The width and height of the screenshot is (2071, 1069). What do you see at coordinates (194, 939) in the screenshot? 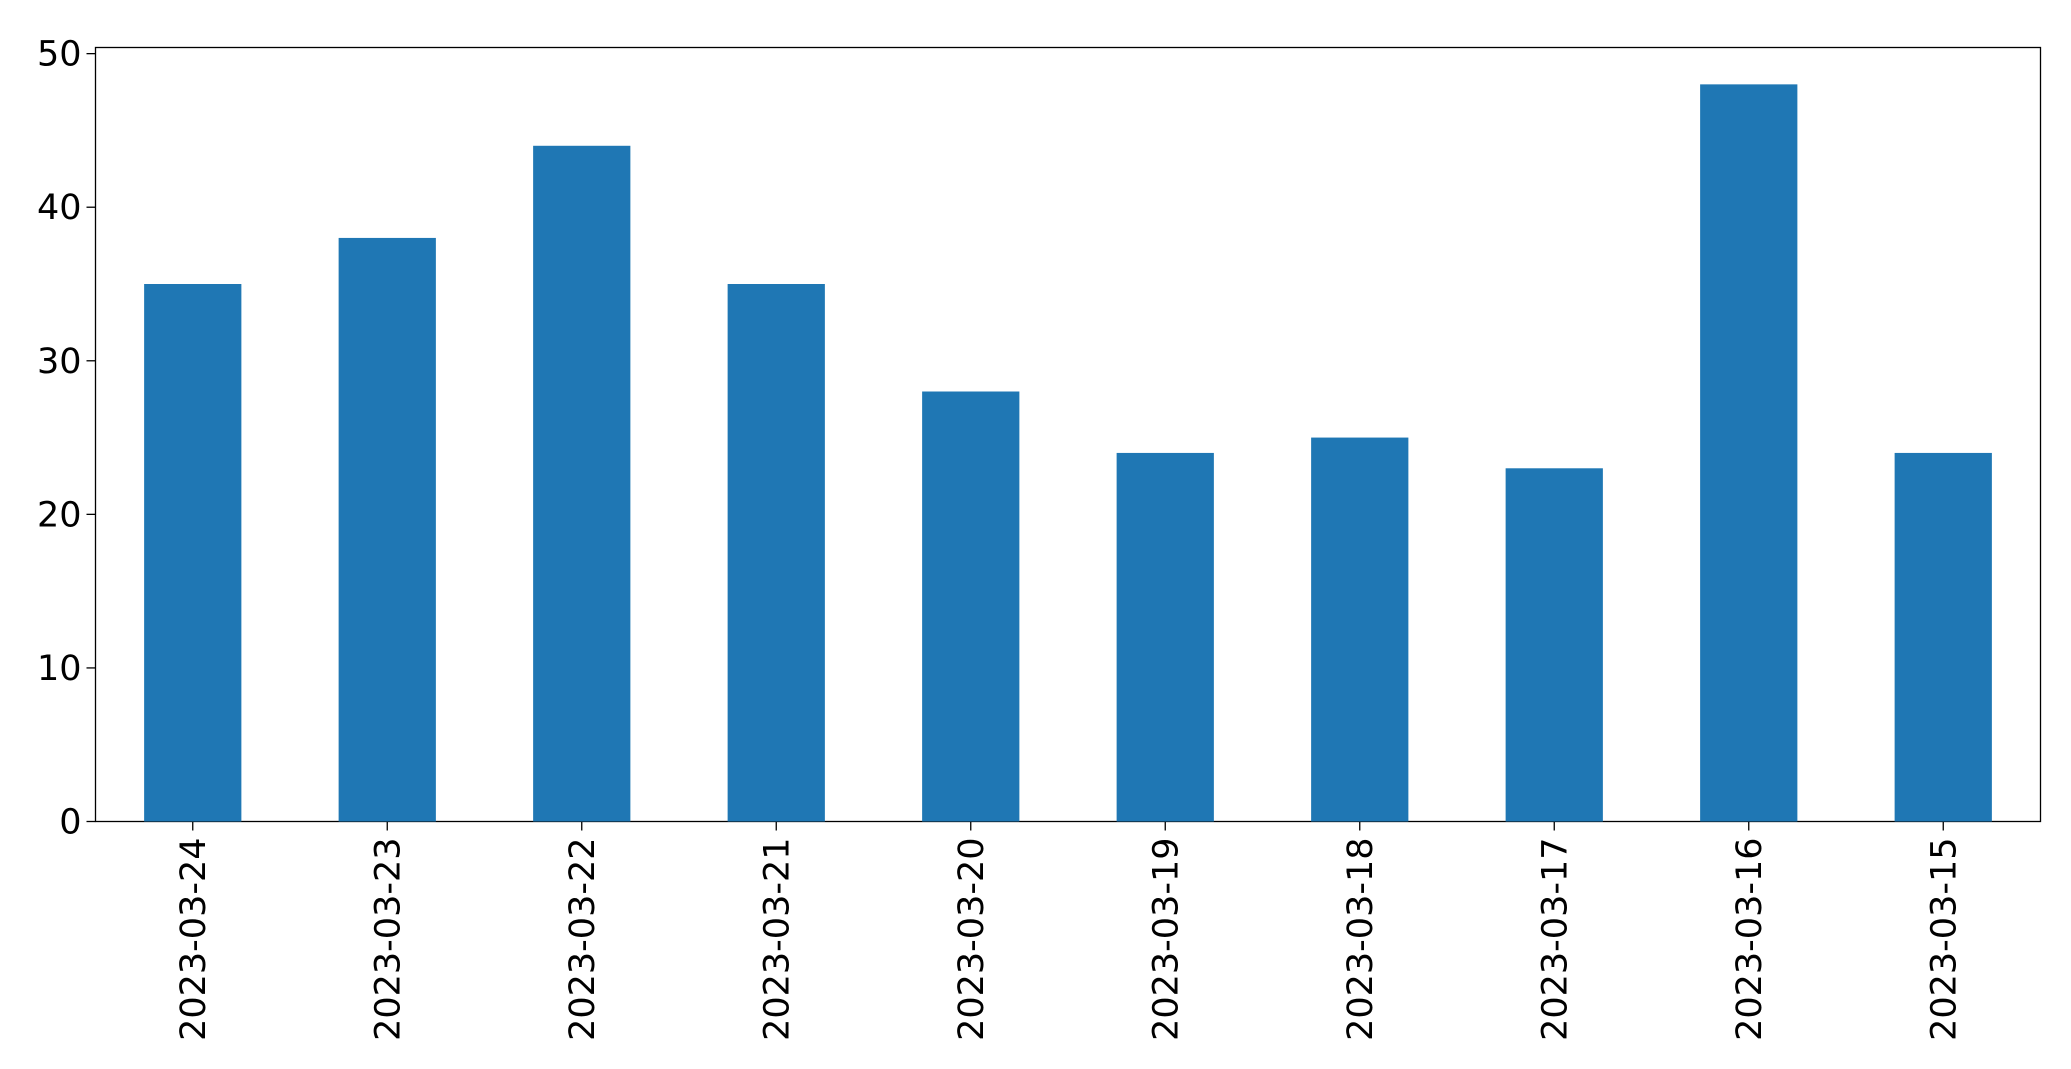
I see `x-tick-label: 2023-03-24` at bounding box center [194, 939].